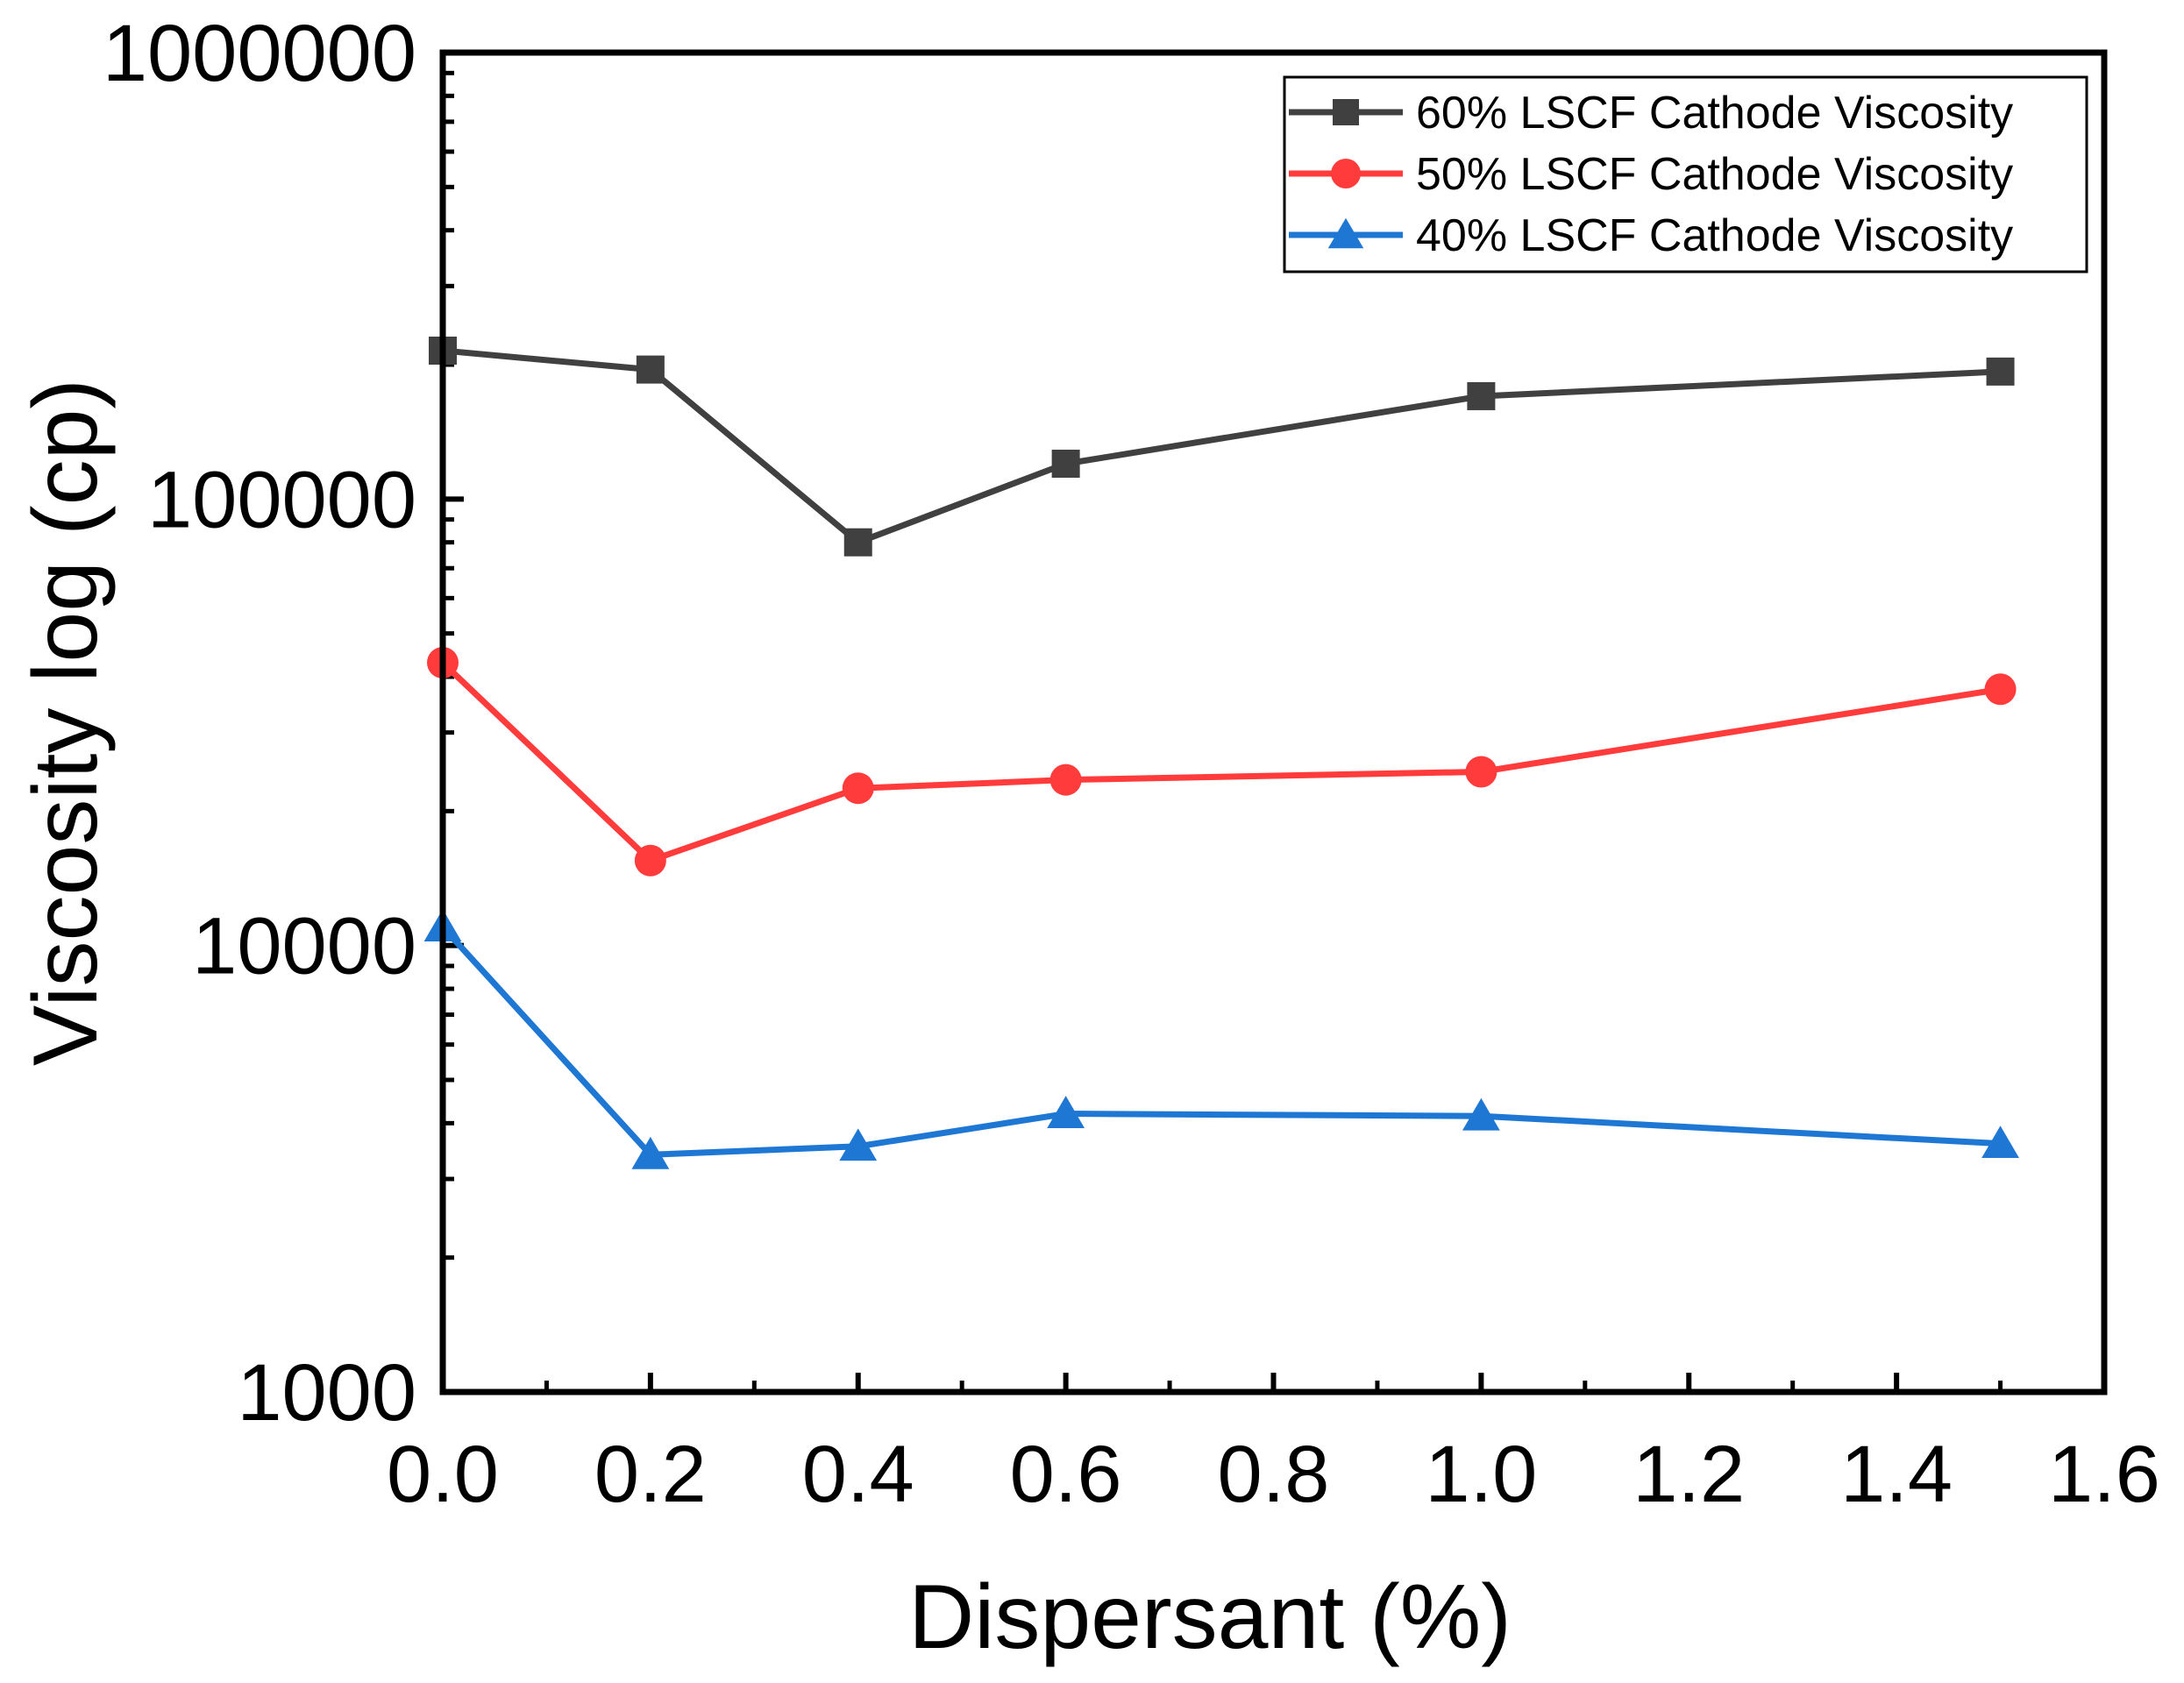 Image resolution: width=2184 pixels, height=1683 pixels. I want to click on x-tick-labels: 0.0 0.2 0.4 0.6 0.8 1.0 1.2 1.4 1.6, so click(1273, 1475).